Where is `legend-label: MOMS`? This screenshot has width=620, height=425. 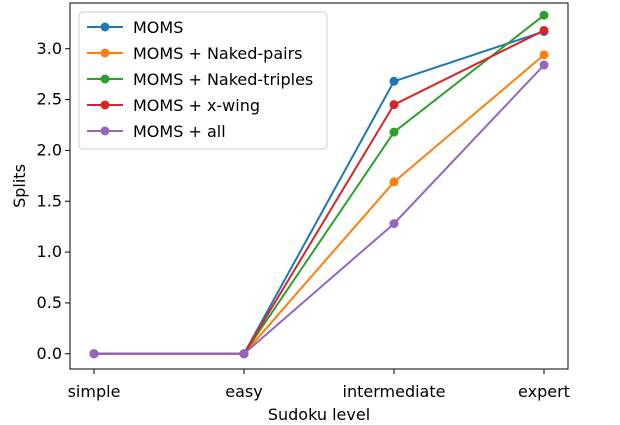 legend-label: MOMS is located at coordinates (158, 27).